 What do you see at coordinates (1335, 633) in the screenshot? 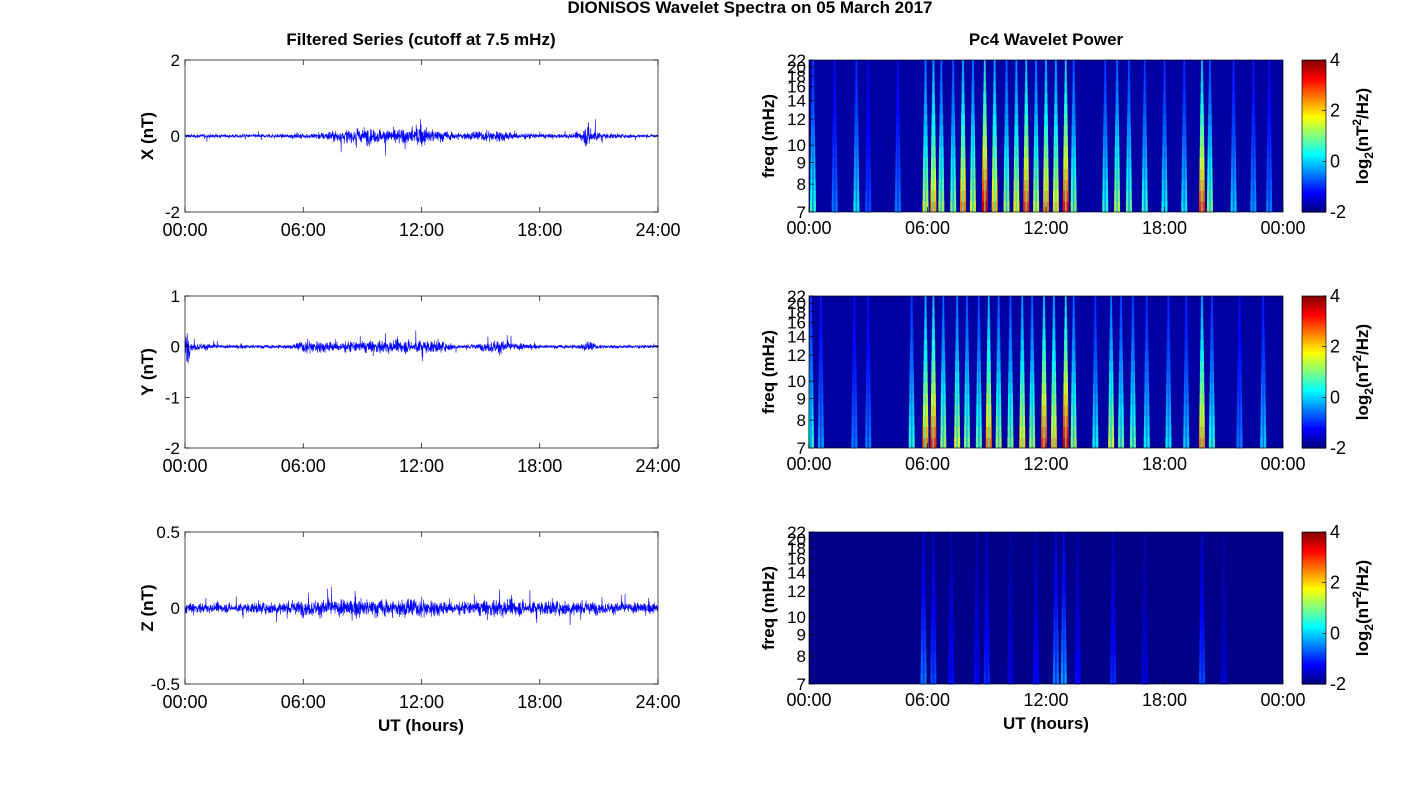
I see `colorbar-tick-label: 0` at bounding box center [1335, 633].